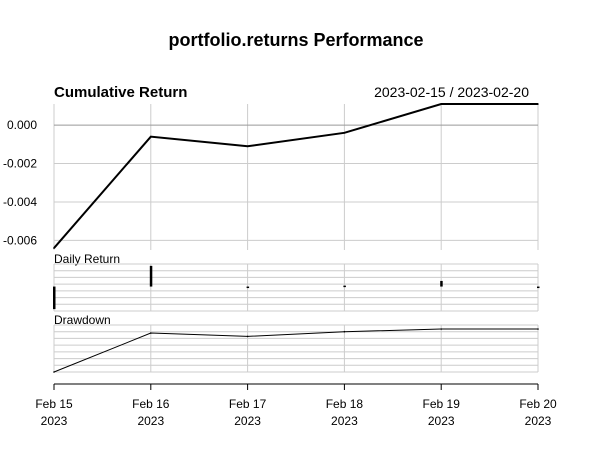  Describe the element at coordinates (22, 125) in the screenshot. I see `y-tick-label-cumulative-0: 0.000` at that location.